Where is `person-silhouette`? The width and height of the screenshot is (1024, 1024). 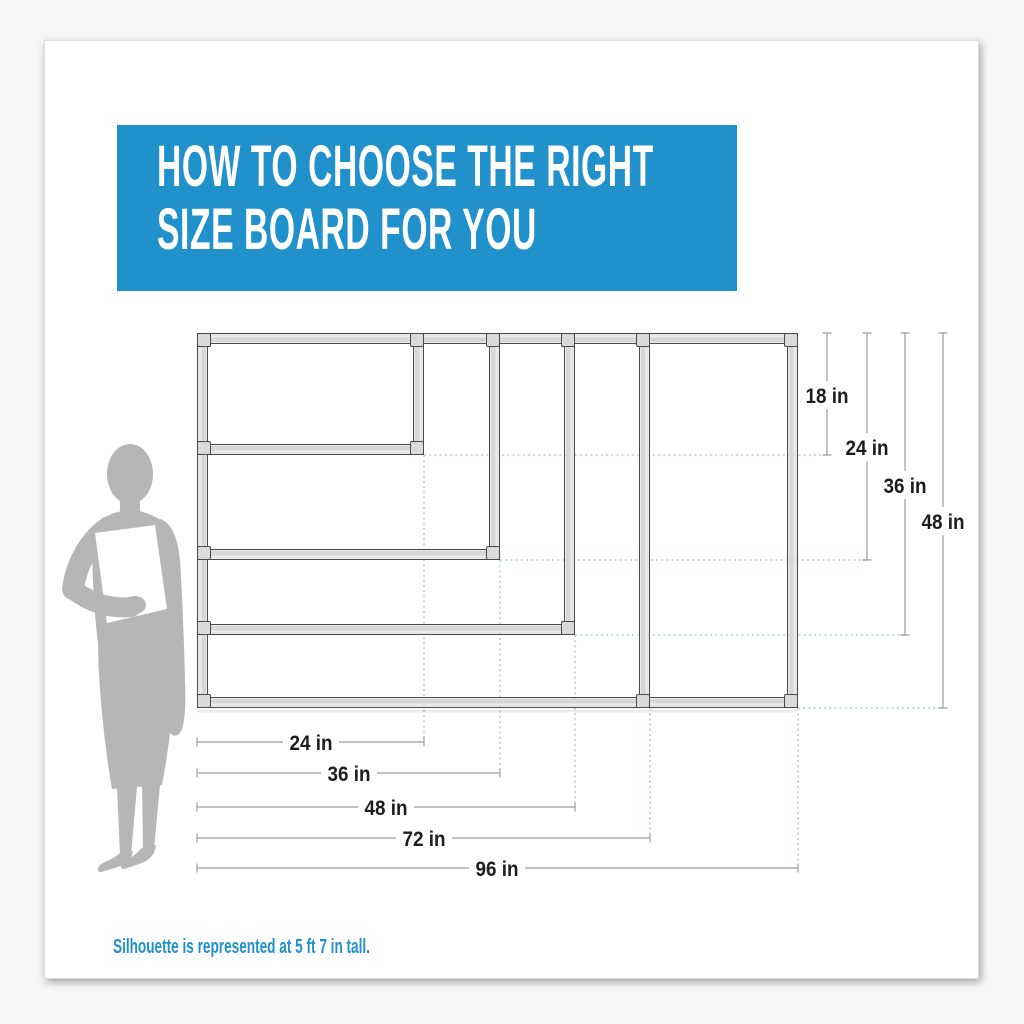
person-silhouette is located at coordinates (124, 658).